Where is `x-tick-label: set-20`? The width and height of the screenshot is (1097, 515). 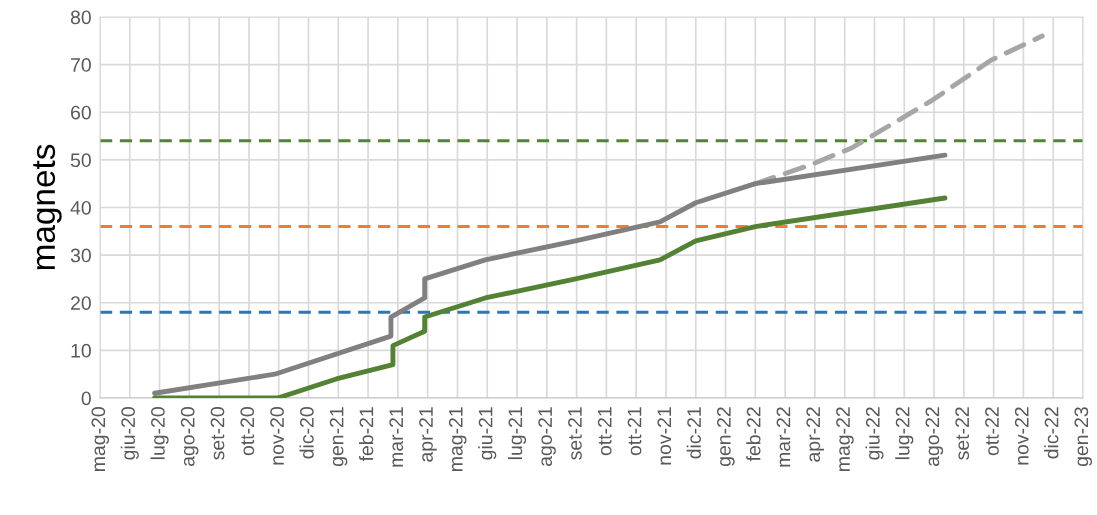
x-tick-label: set-20 is located at coordinates (217, 433).